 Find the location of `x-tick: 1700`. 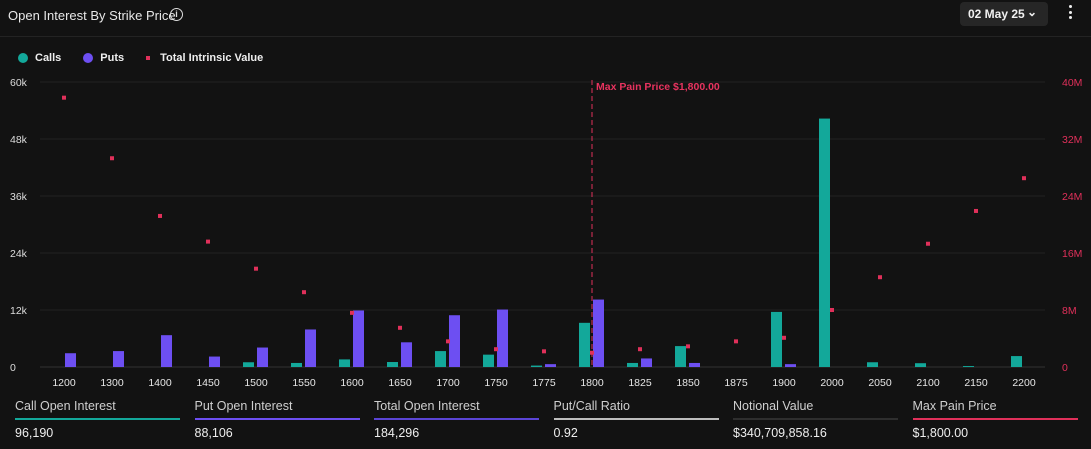

x-tick: 1700 is located at coordinates (448, 383).